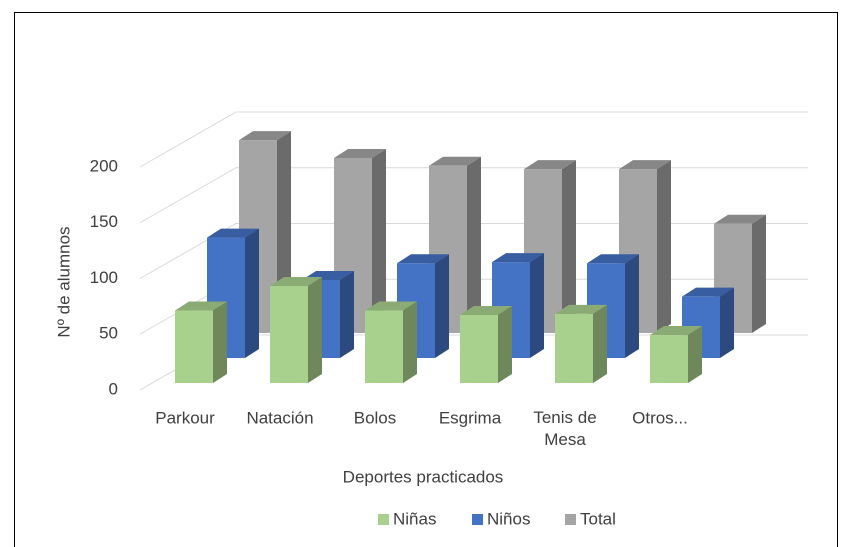 This screenshot has height=547, width=846. Describe the element at coordinates (375, 417) in the screenshot. I see `x-tick-label: Bolos` at that location.